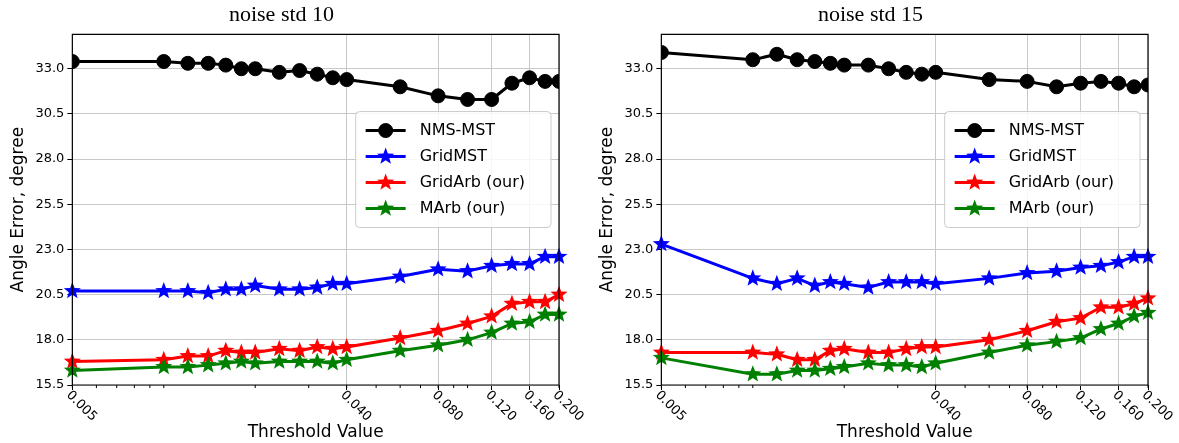 The image size is (1179, 443). What do you see at coordinates (281, 13) in the screenshot?
I see `chart-title: noise std 10` at bounding box center [281, 13].